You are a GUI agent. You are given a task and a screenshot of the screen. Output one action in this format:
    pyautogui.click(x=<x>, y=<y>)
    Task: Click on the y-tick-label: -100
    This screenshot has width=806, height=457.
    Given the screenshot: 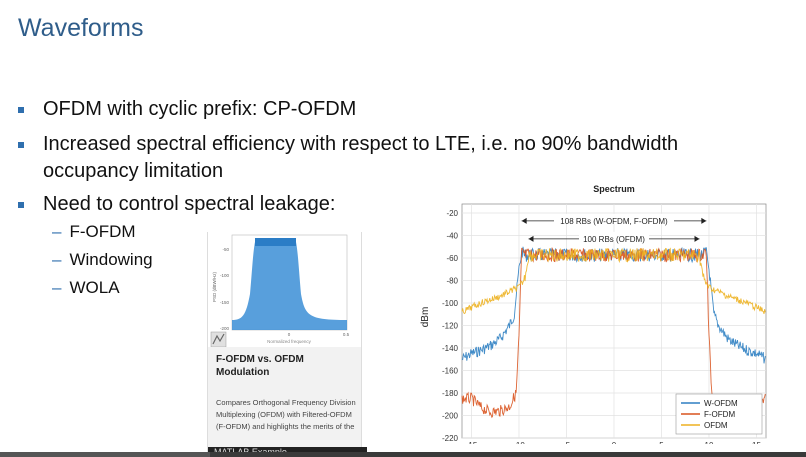 What is the action you would take?
    pyautogui.click(x=450, y=303)
    